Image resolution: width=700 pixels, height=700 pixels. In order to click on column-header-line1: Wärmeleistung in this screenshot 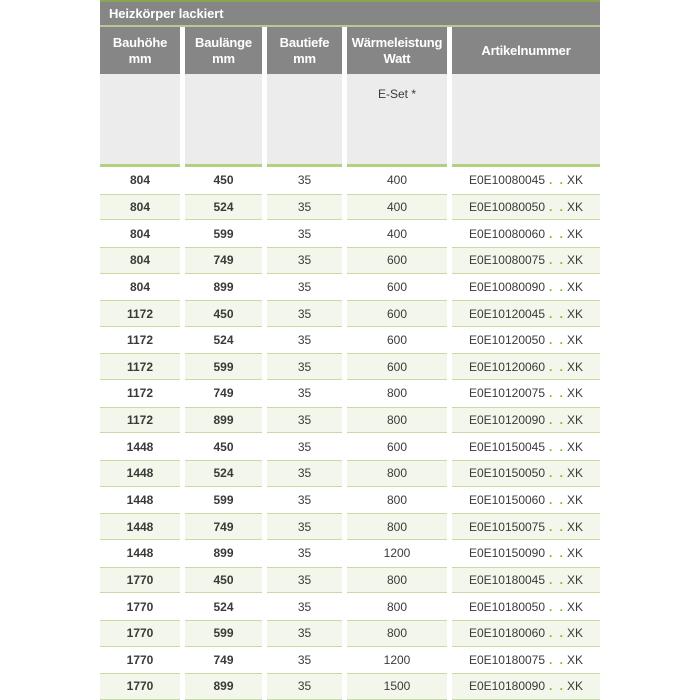, I will do `click(397, 42)`.